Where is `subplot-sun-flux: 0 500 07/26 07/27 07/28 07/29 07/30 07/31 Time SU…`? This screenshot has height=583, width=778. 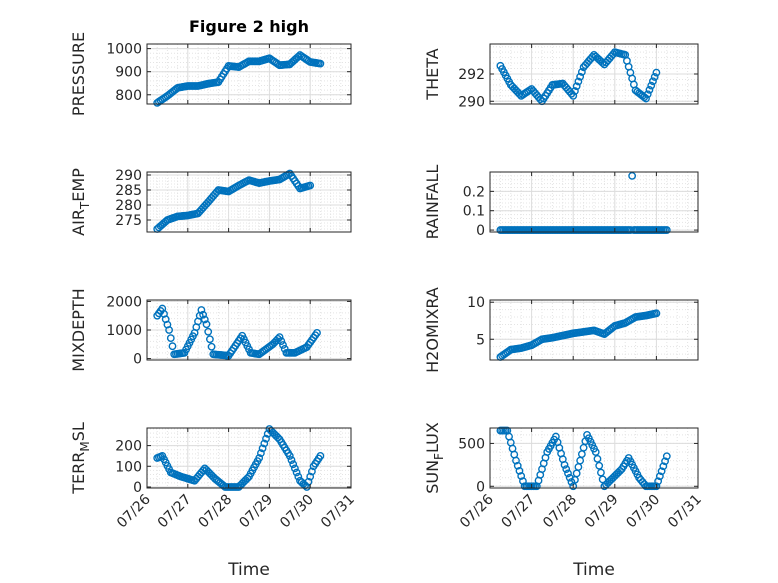 subplot-sun-flux: 0 500 07/26 07/27 07/28 07/29 07/30 07/31 Time SU… is located at coordinates (564, 501).